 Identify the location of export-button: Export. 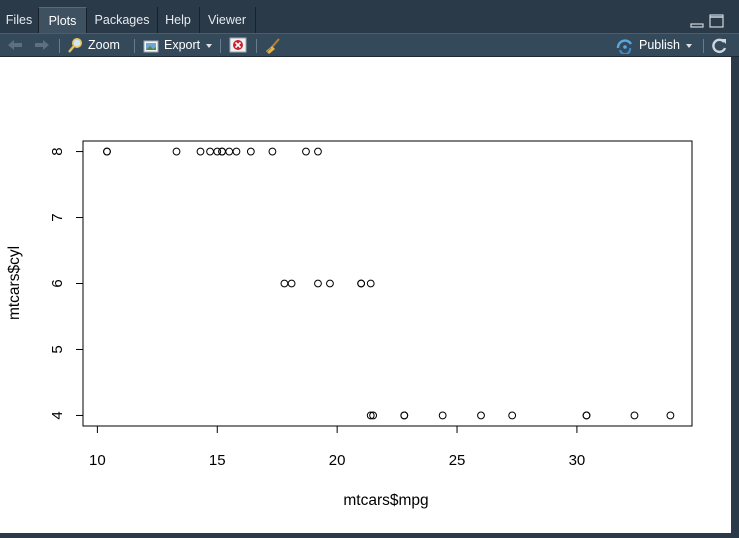
(177, 45).